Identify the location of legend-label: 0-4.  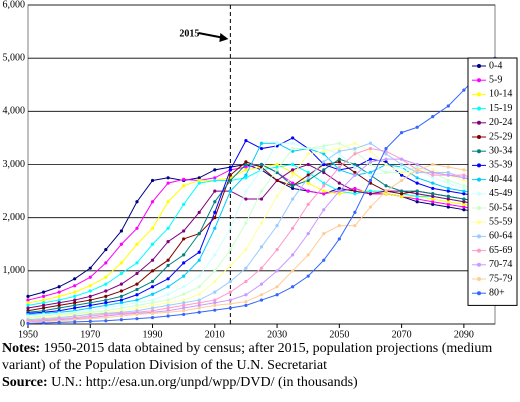
(495, 65).